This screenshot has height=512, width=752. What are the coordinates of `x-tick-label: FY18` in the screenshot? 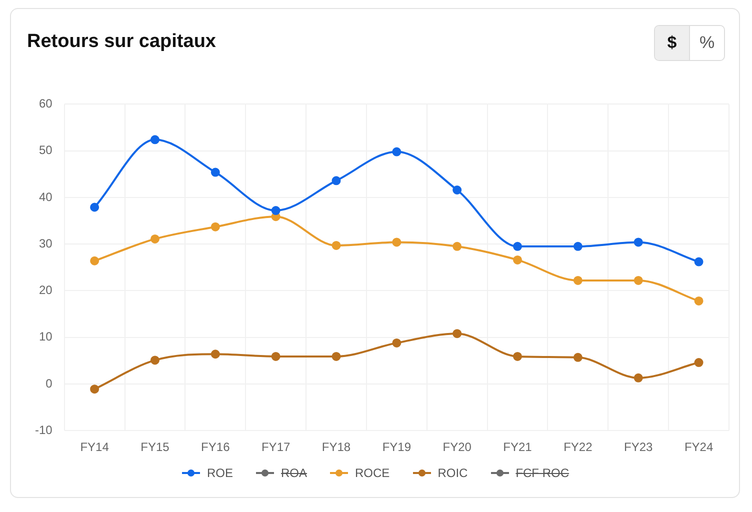 It's located at (336, 447).